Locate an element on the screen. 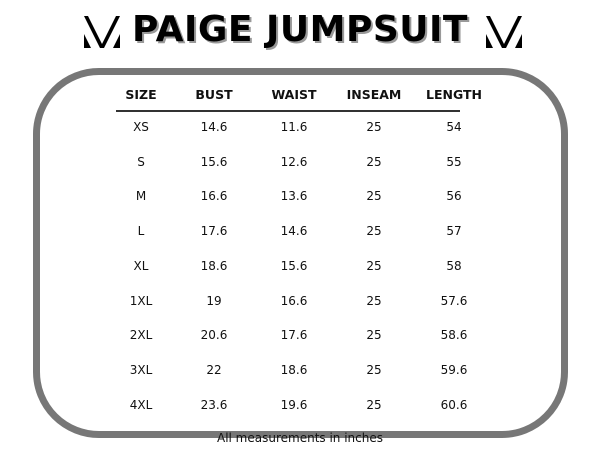 The width and height of the screenshot is (600, 464). cell-waist: 18.6 is located at coordinates (294, 369).